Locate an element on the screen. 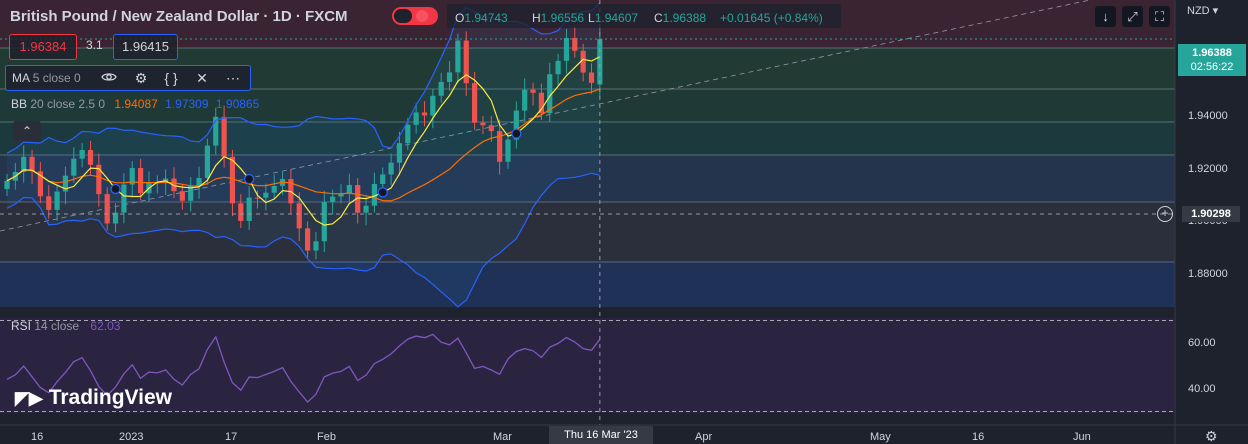 The image size is (1248, 444). rsi-tick: 60.00 is located at coordinates (1202, 343).